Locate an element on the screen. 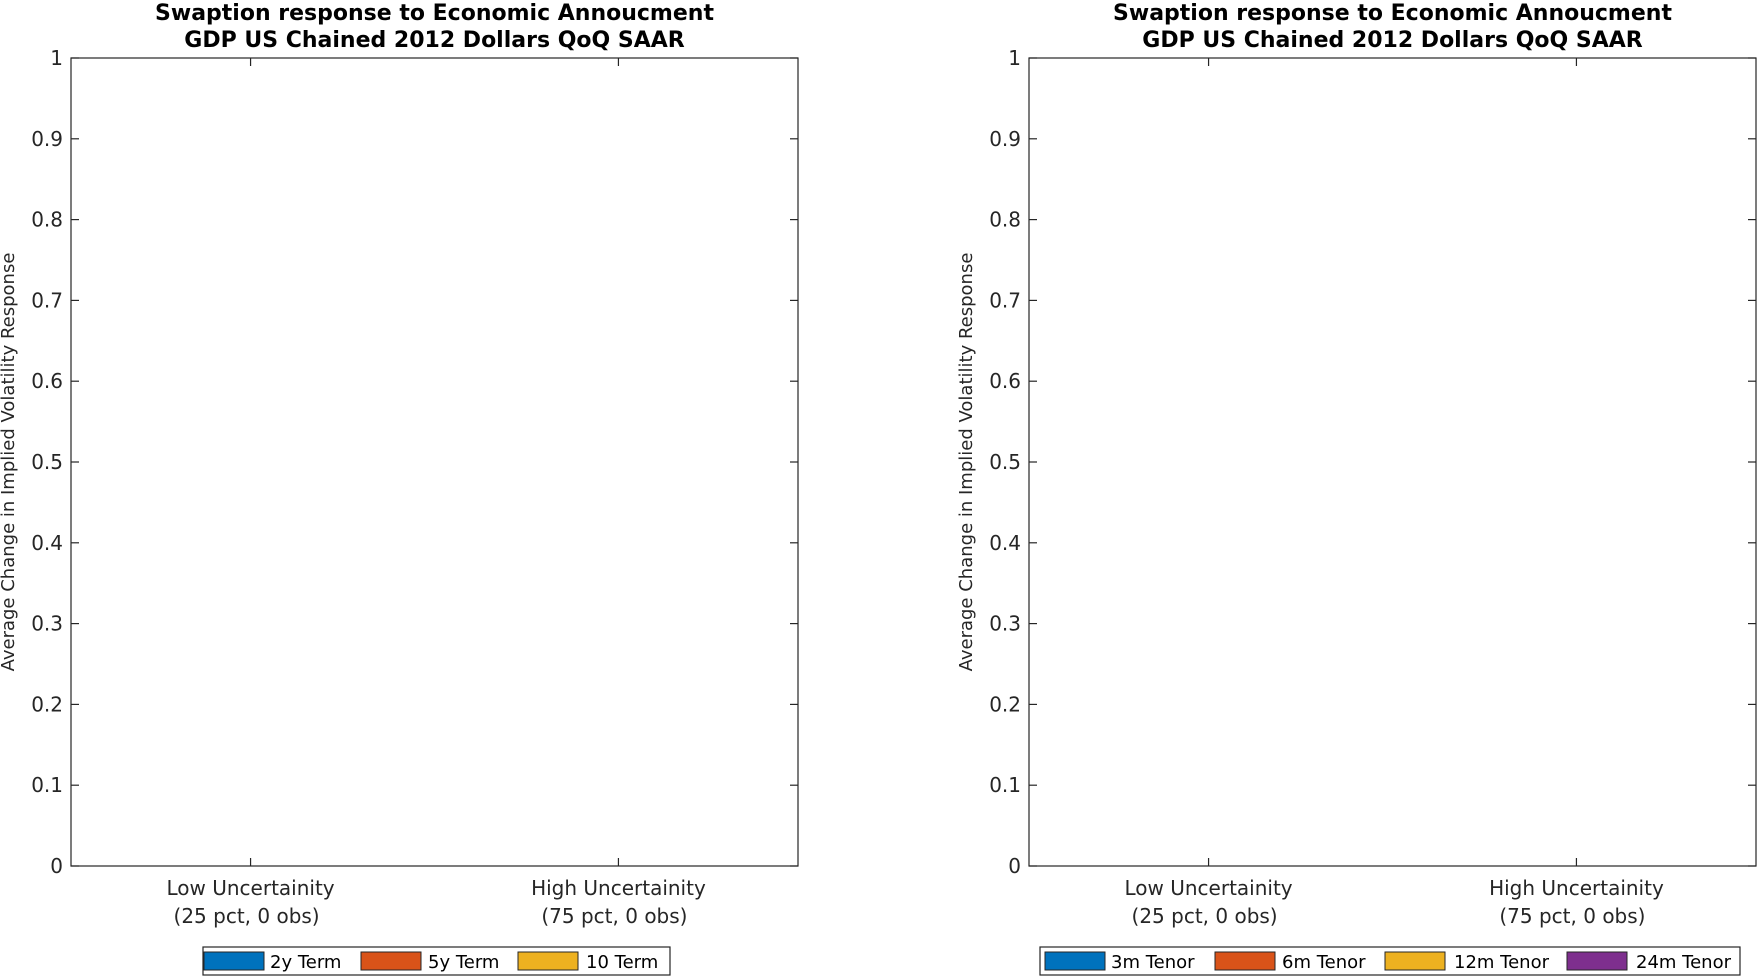 The width and height of the screenshot is (1758, 977). legend-label: 24m Tenor is located at coordinates (1684, 962).